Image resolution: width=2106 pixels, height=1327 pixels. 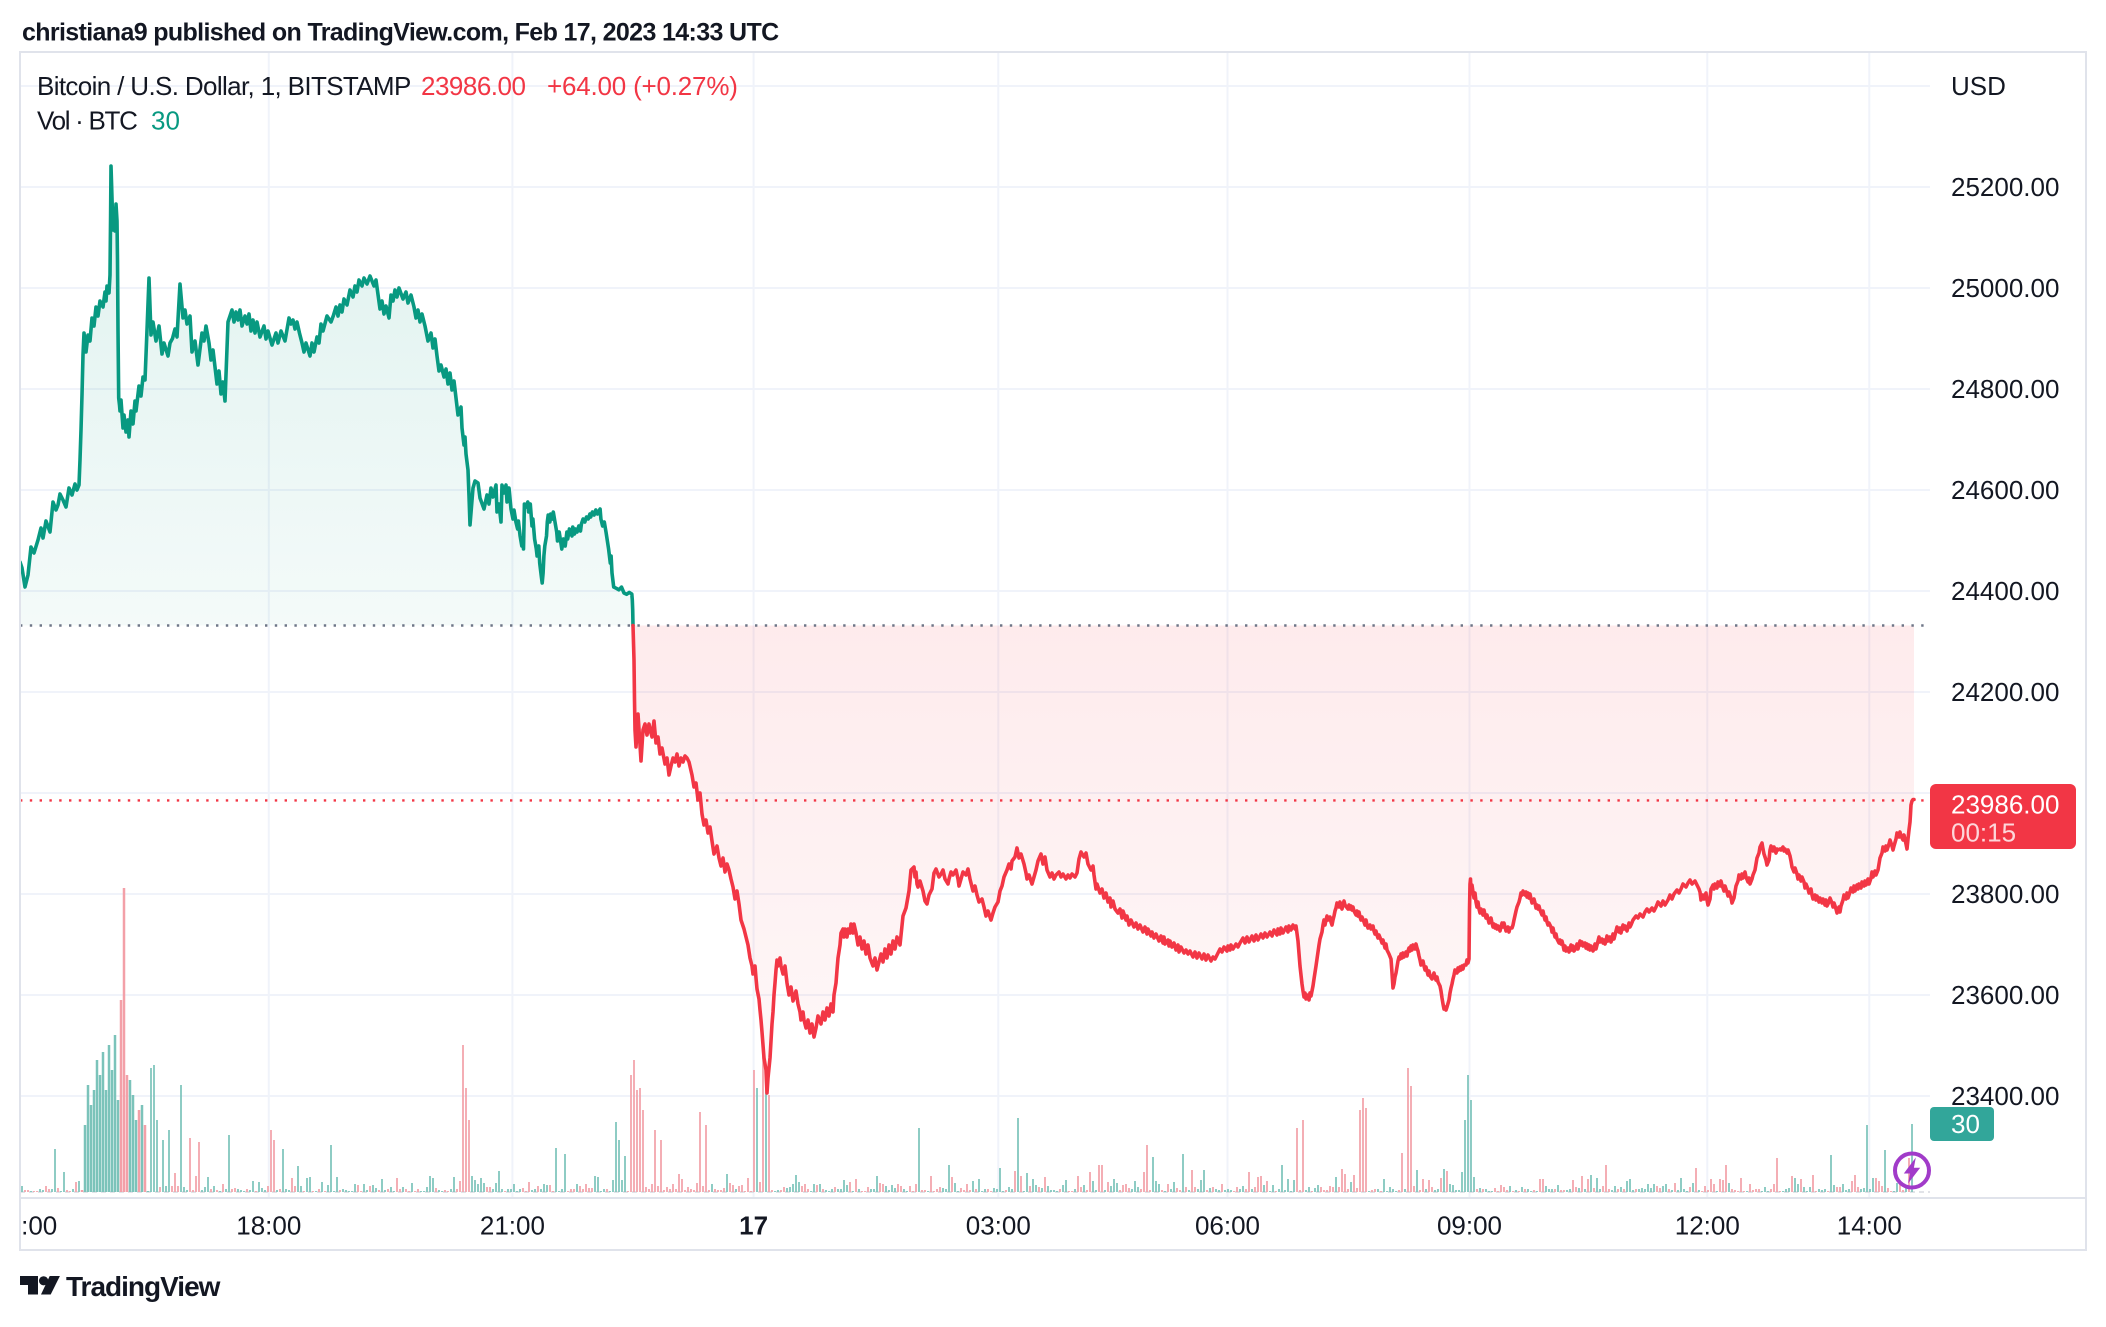 What do you see at coordinates (2005, 288) in the screenshot?
I see `svg-text: 25000.00` at bounding box center [2005, 288].